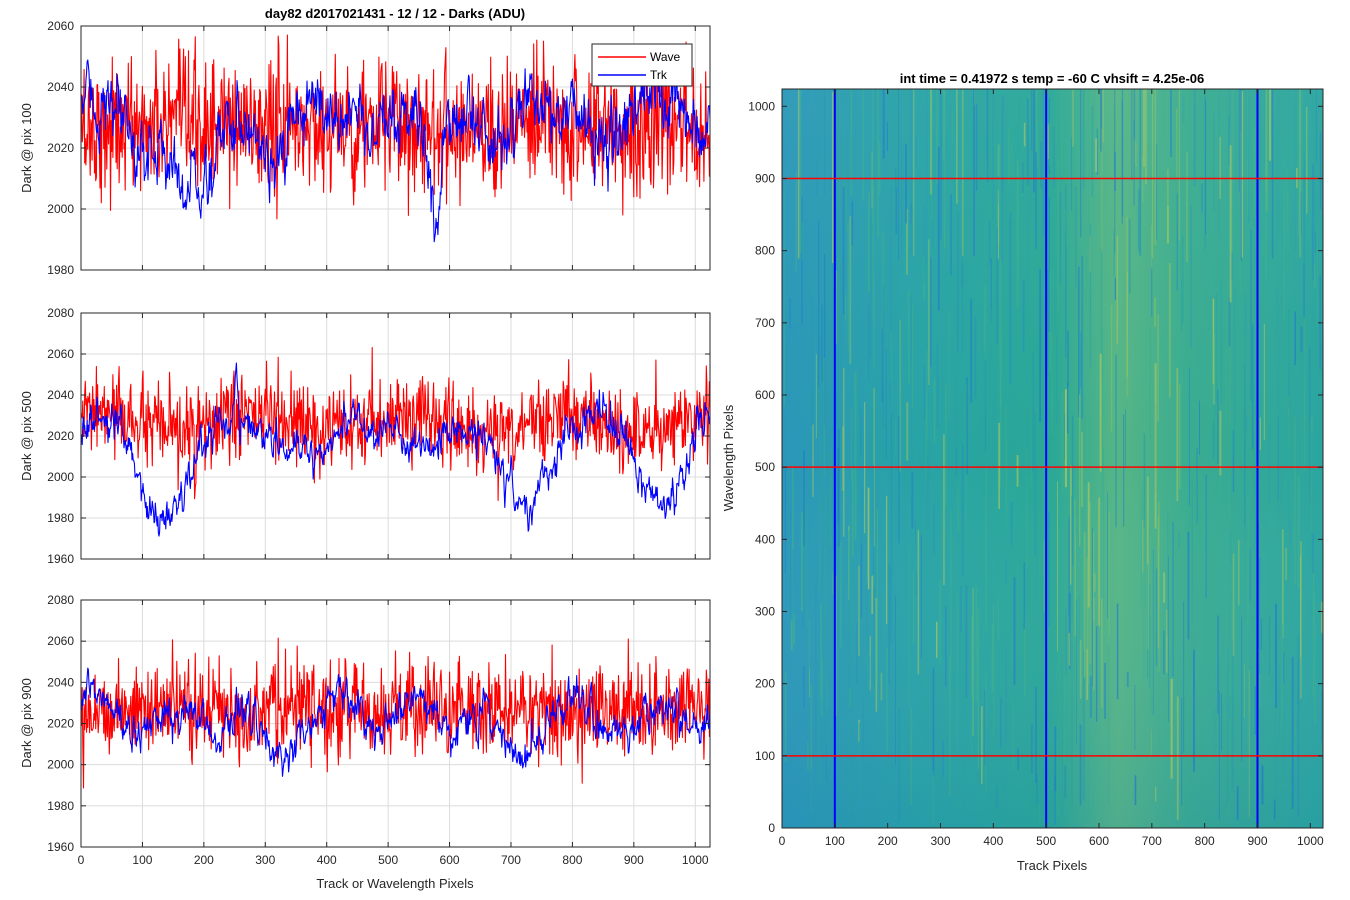  Describe the element at coordinates (765, 178) in the screenshot. I see `y-tick-label: 900` at that location.